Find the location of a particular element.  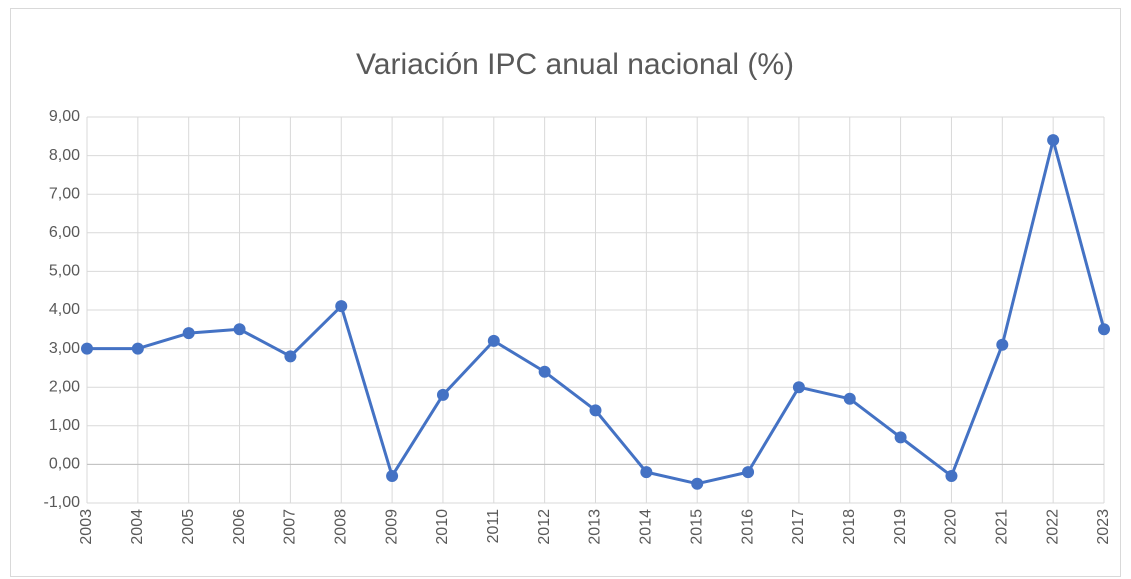

x-tick-label: 2003 is located at coordinates (86, 527).